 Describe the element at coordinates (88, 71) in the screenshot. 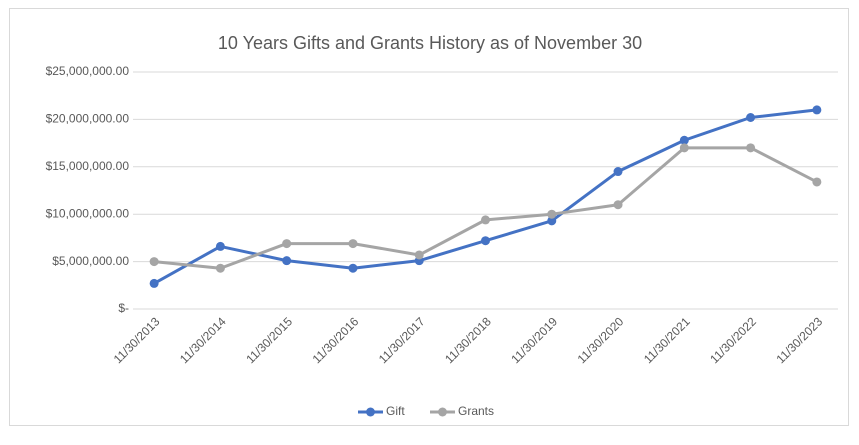

I see `y-tick-label: $25,000,000.00` at that location.